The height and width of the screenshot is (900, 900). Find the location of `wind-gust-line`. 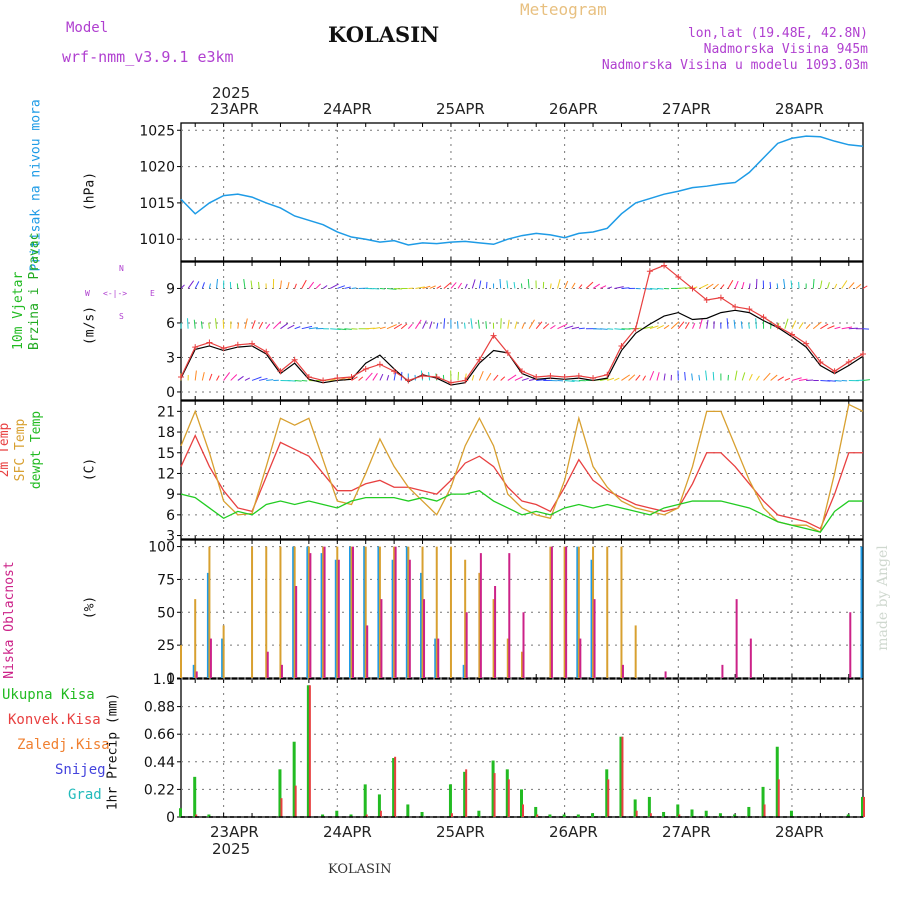

wind-gust-line is located at coordinates (522, 324).